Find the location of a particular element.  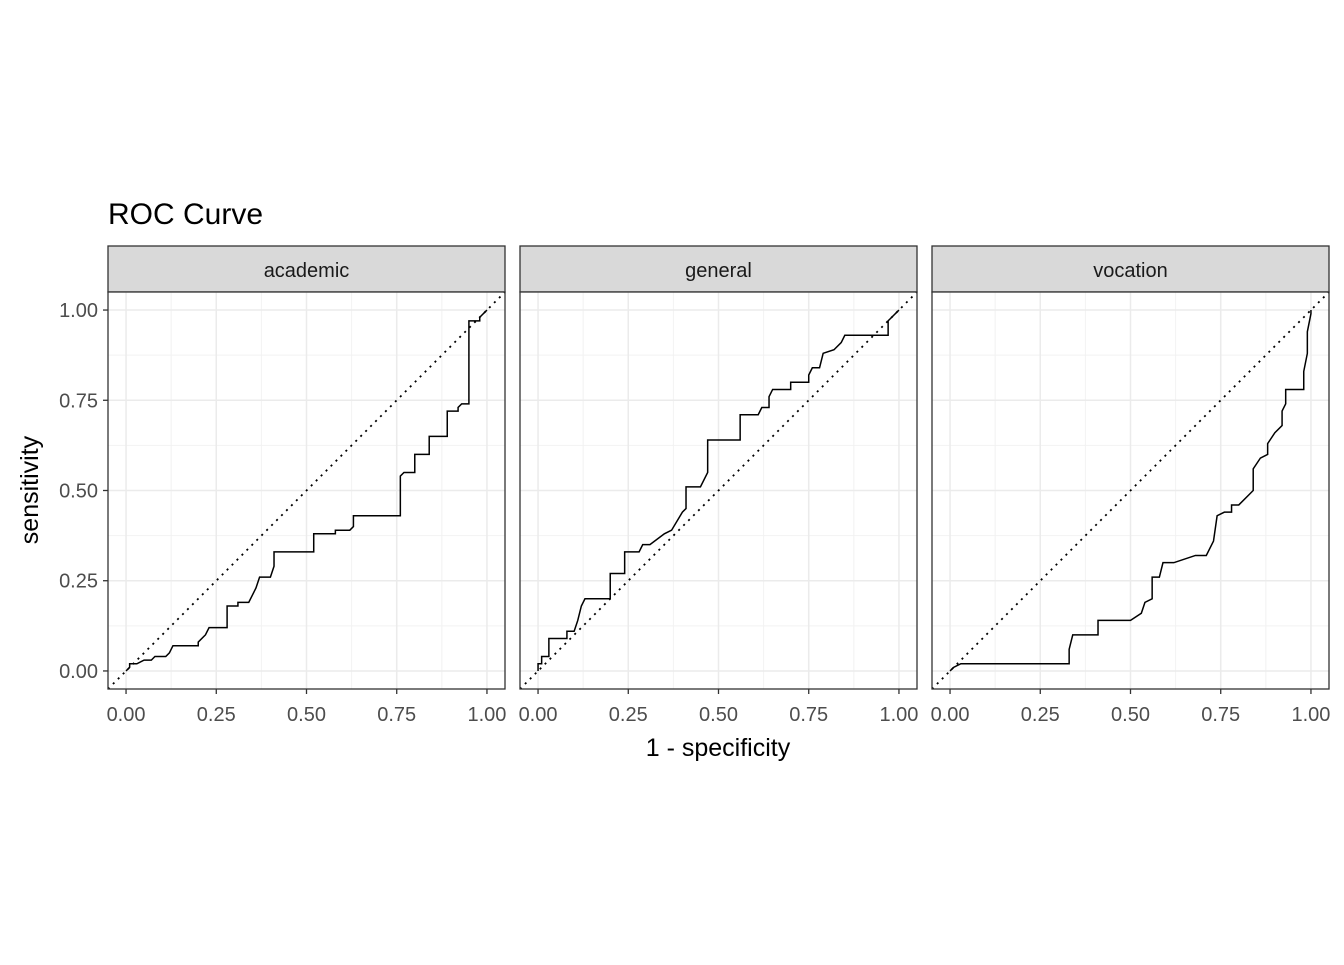

facet-panel-general: general 0.00 0.25 0.50 0.75 1.00 is located at coordinates (718, 485).